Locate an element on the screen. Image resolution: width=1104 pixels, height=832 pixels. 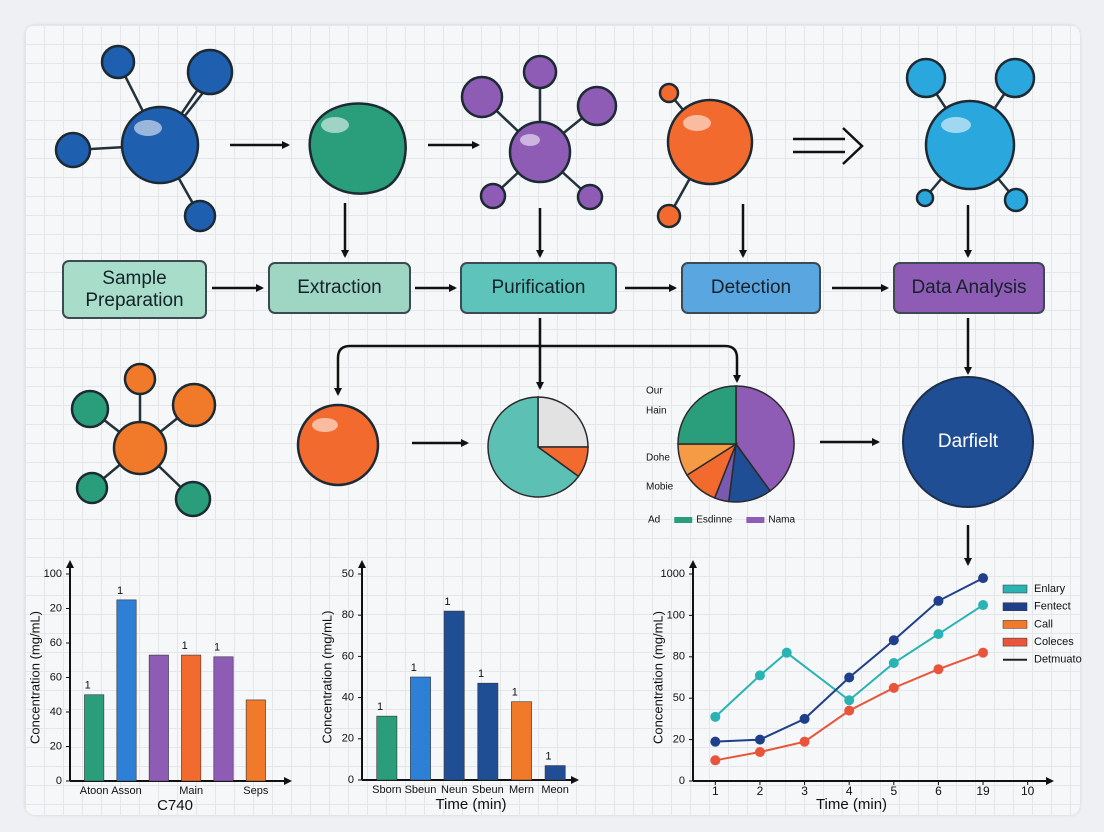
legend-label: Fentect is located at coordinates (1052, 607).